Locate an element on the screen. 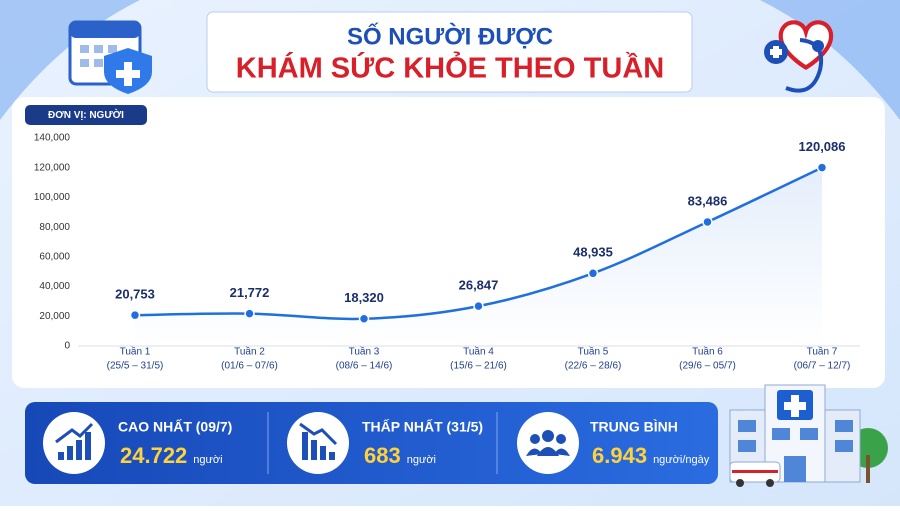 The width and height of the screenshot is (900, 511). x-tick-sublabel: (29/6 – 05/7) is located at coordinates (707, 366).